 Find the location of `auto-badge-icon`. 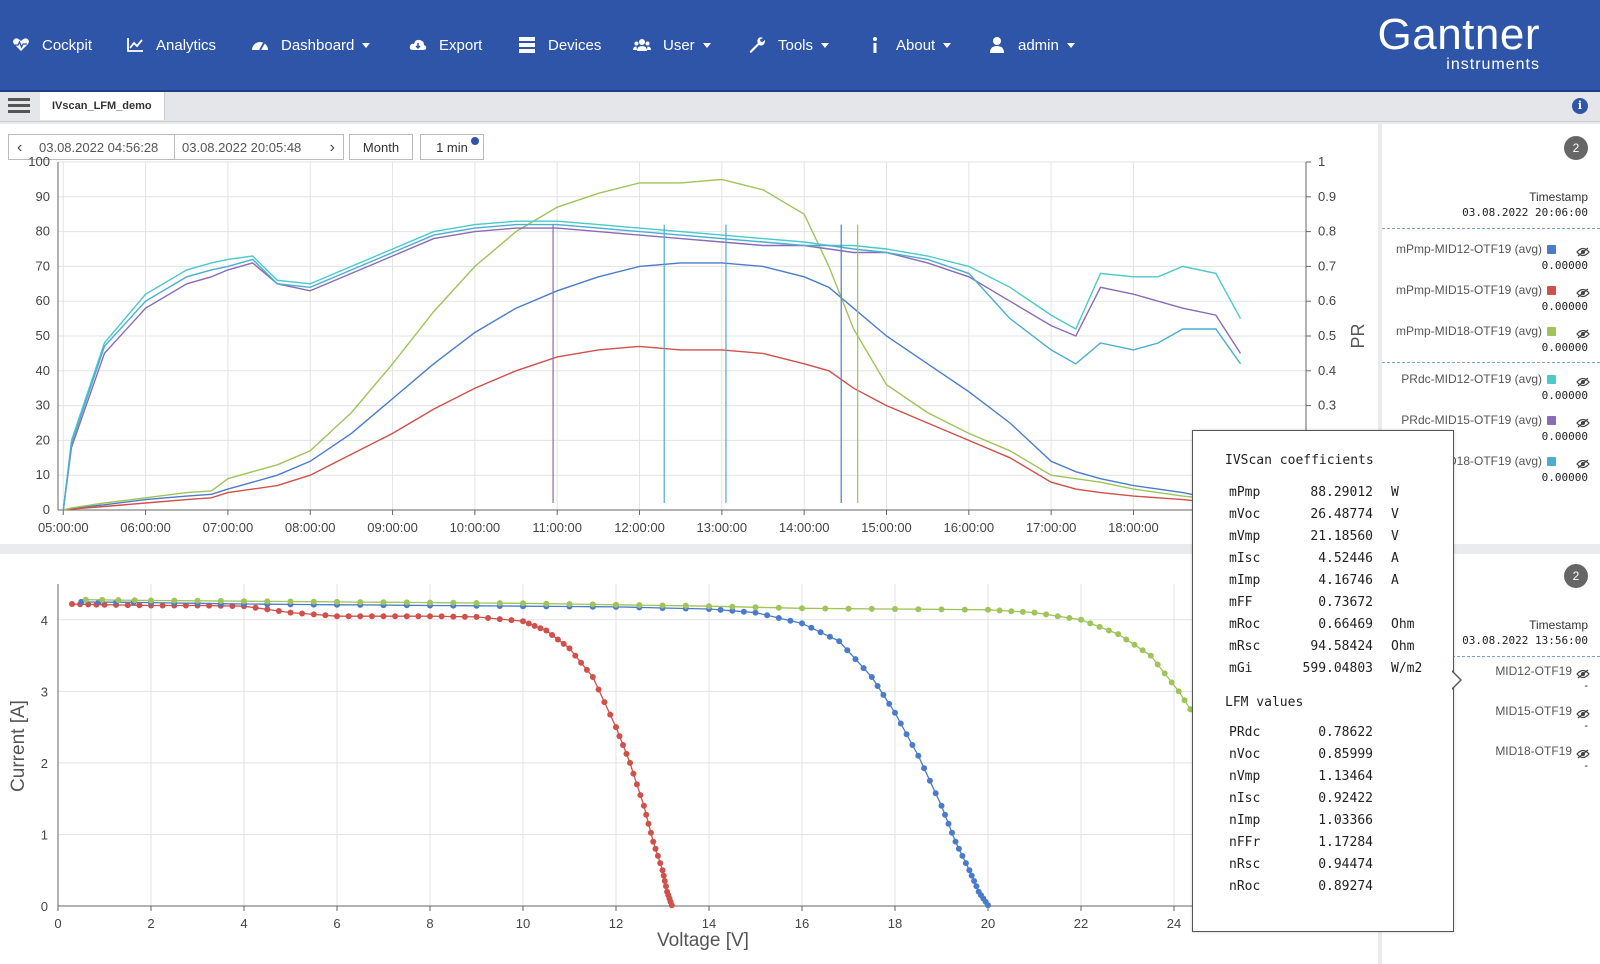

auto-badge-icon is located at coordinates (475, 141).